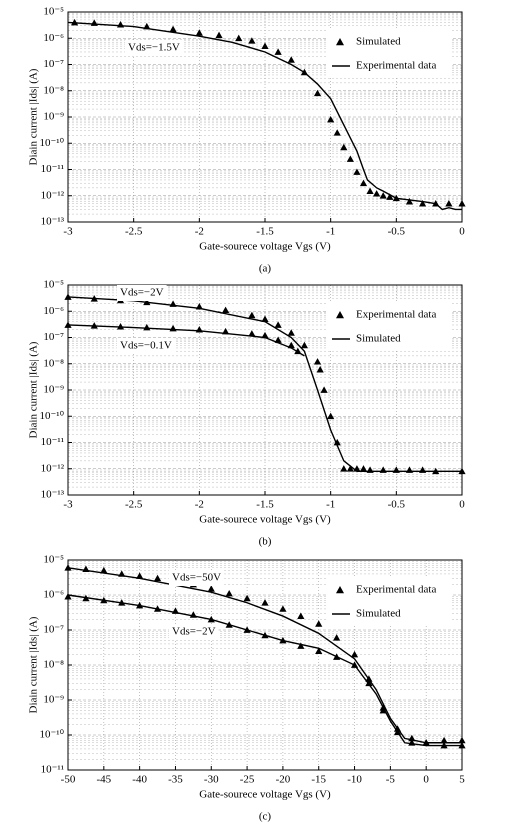  I want to click on annotation: Vds=−0.1V, so click(146, 346).